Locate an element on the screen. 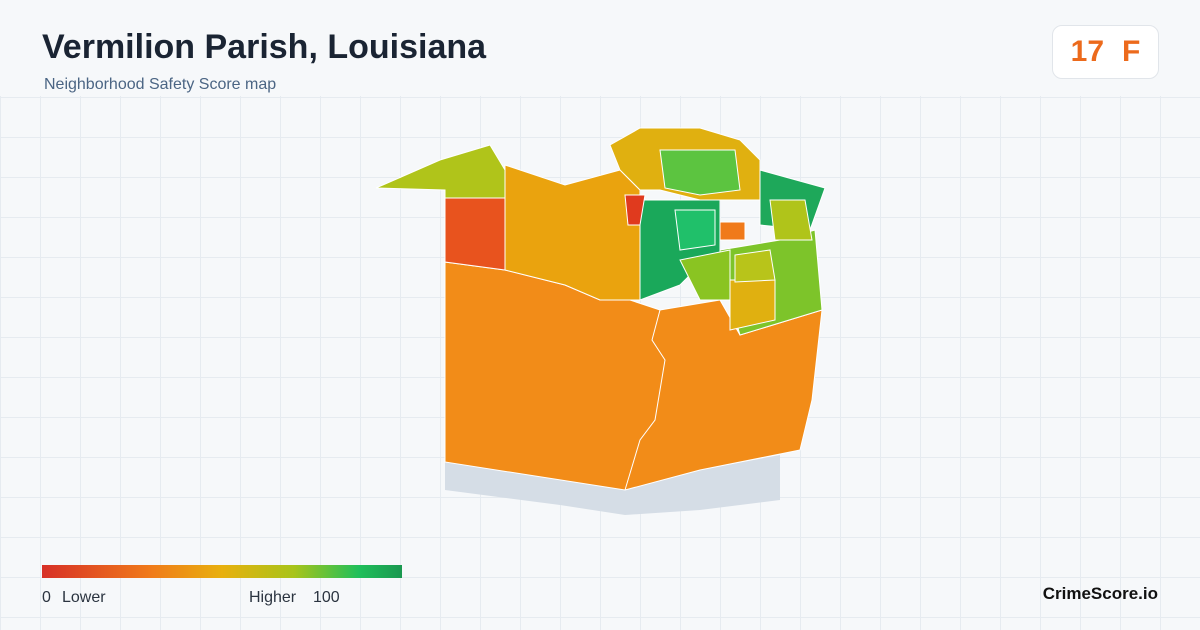  score-value: 17 is located at coordinates (1087, 51).